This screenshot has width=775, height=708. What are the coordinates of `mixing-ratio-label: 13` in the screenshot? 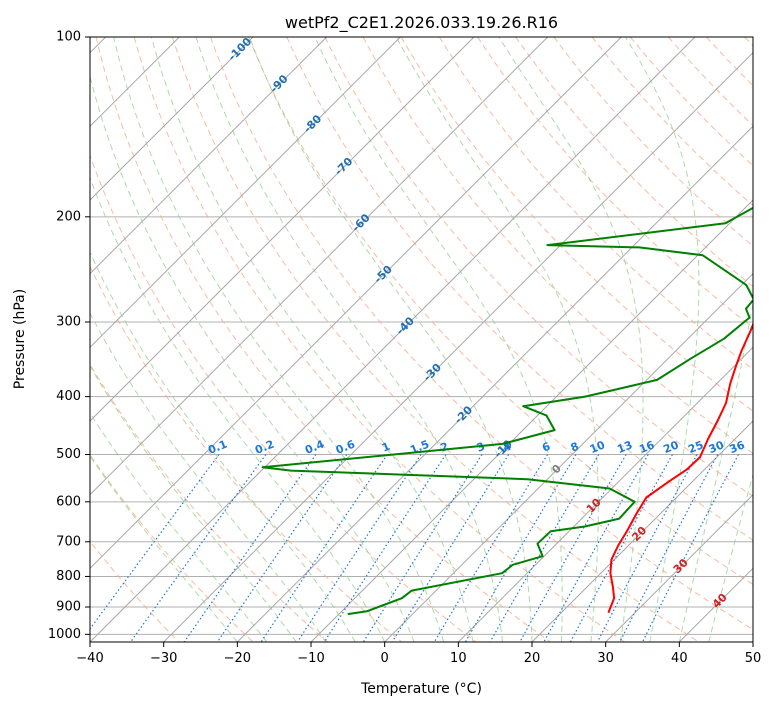 It's located at (624, 447).